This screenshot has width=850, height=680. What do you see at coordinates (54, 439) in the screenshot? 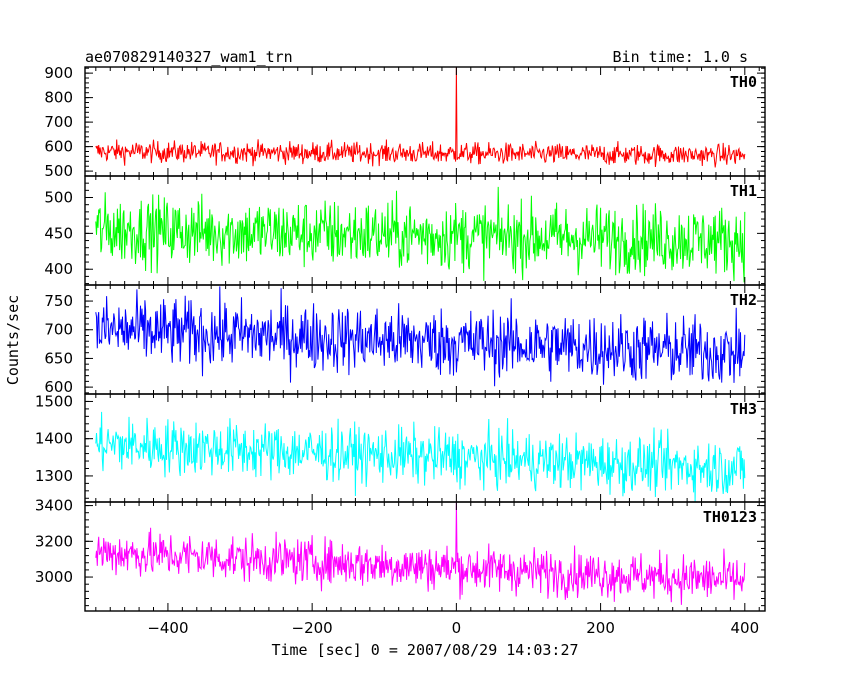
I see `y-tick-label: 1400` at bounding box center [54, 439].